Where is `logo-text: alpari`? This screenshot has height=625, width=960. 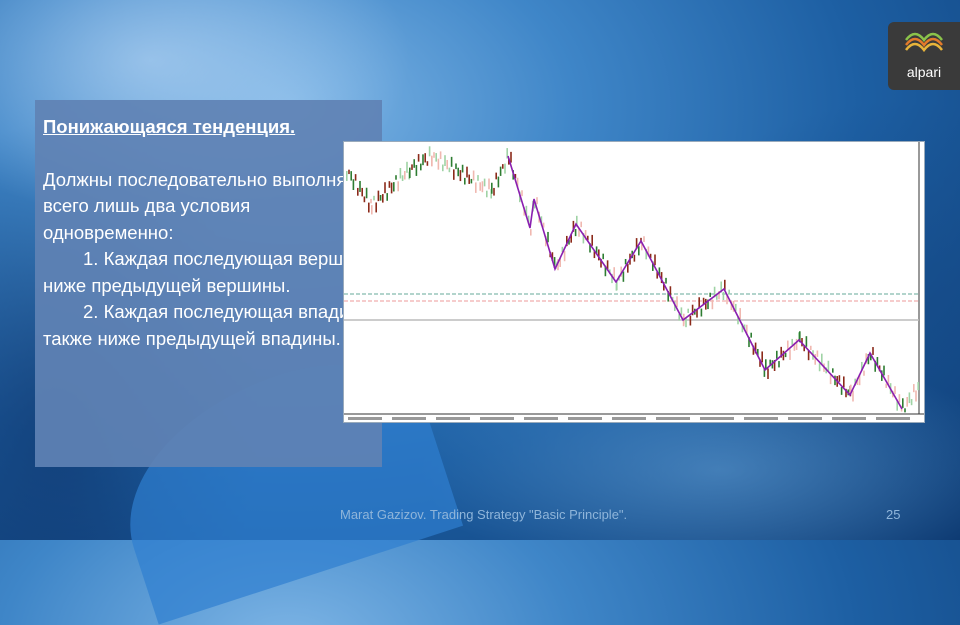
logo-text: alpari is located at coordinates (924, 72).